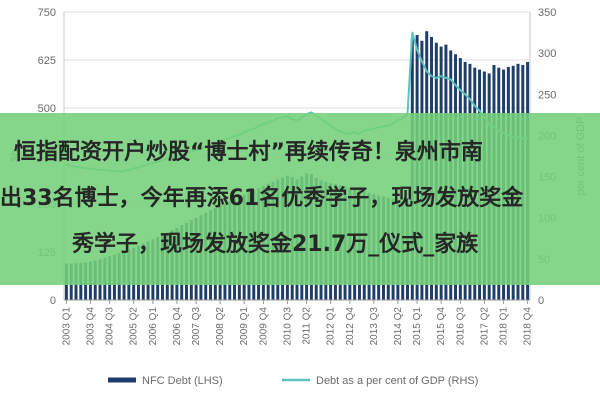 The height and width of the screenshot is (400, 600). What do you see at coordinates (350, 326) in the screenshot?
I see `x-tick-label: 2012 Q4` at bounding box center [350, 326].